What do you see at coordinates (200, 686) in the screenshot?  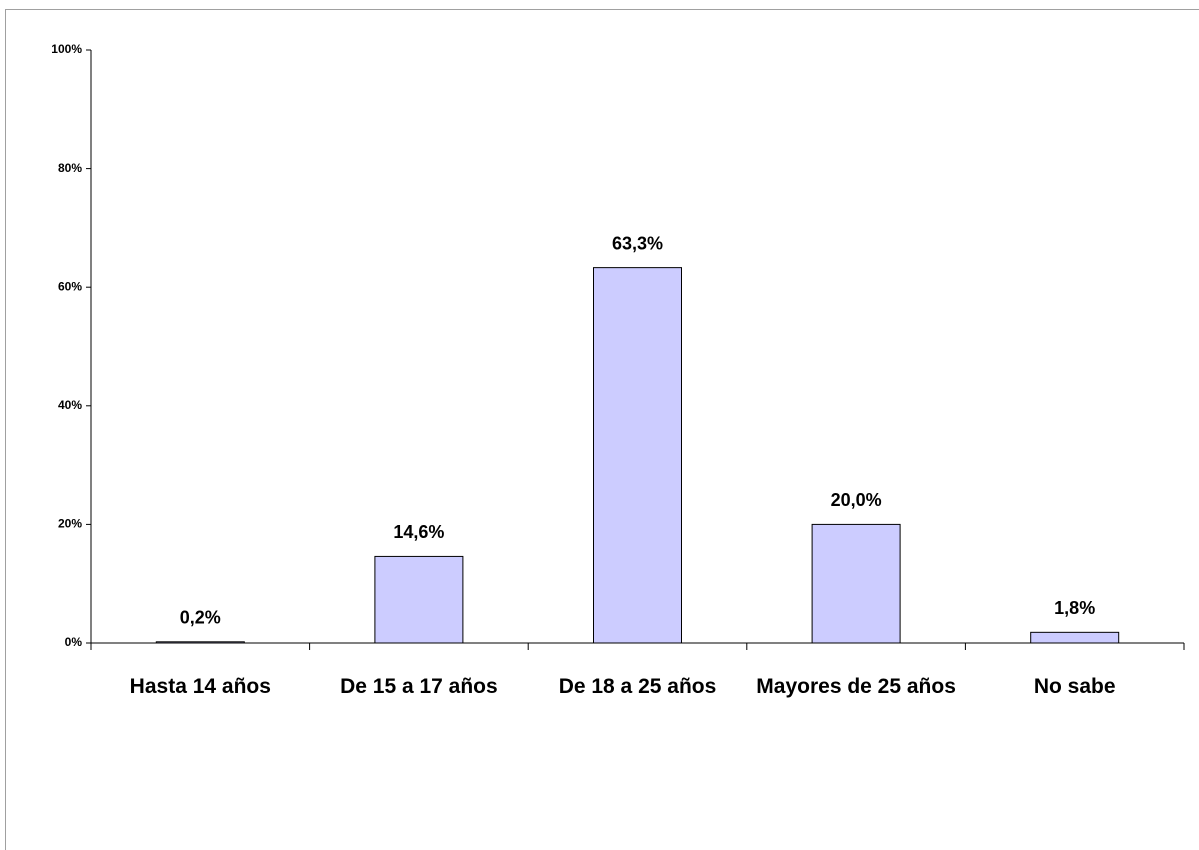 I see `x-tick-label: Hasta 14 años` at bounding box center [200, 686].